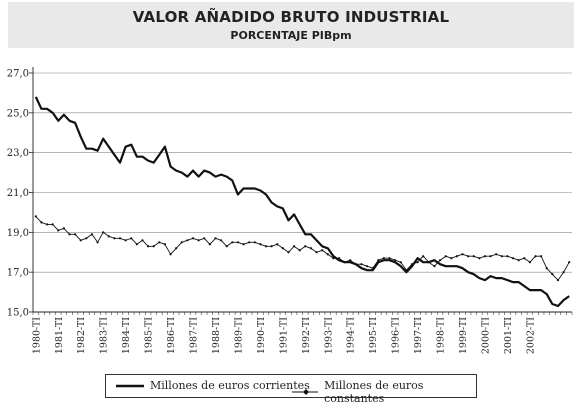 Image resolution: width=583 pixels, height=412 pixels. Describe the element at coordinates (194, 335) in the screenshot. I see `x-tick-label: 1987-TI` at that location.